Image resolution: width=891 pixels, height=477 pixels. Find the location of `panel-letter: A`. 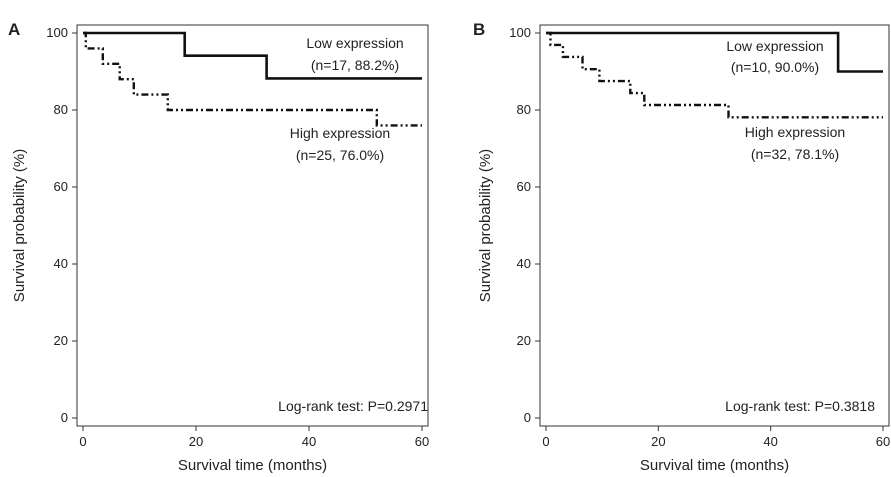

panel-letter: A is located at coordinates (14, 29).